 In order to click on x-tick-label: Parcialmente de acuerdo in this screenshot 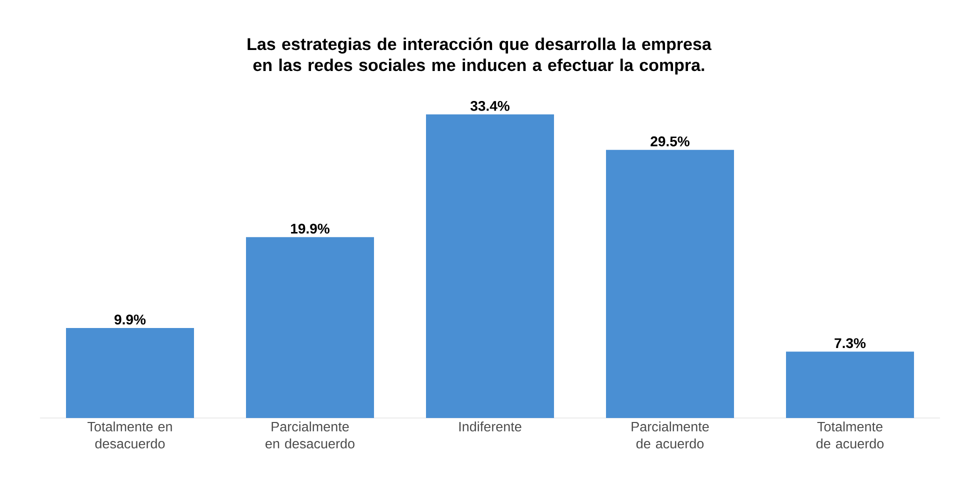, I will do `click(670, 435)`.